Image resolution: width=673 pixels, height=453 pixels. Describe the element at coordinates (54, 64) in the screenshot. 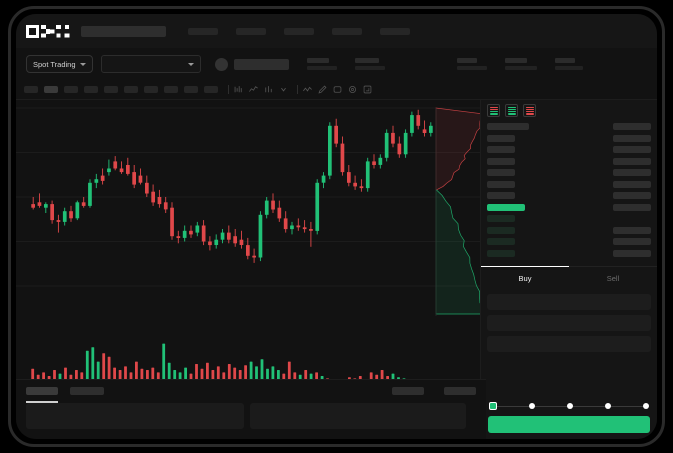

I see `spot-trading-label: Spot Trading` at that location.